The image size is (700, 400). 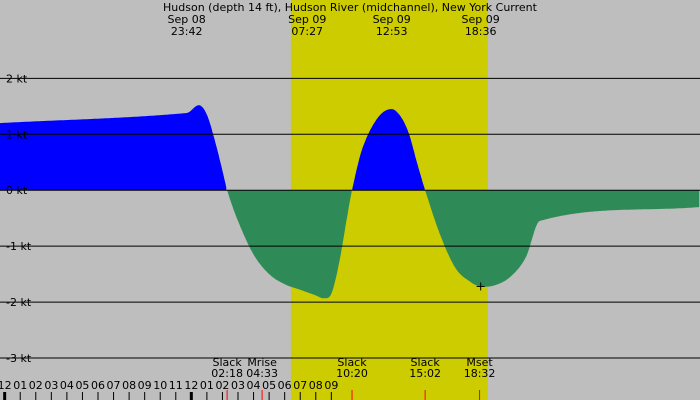 What do you see at coordinates (160, 385) in the screenshot?
I see `x-tick-label: 10` at bounding box center [160, 385].